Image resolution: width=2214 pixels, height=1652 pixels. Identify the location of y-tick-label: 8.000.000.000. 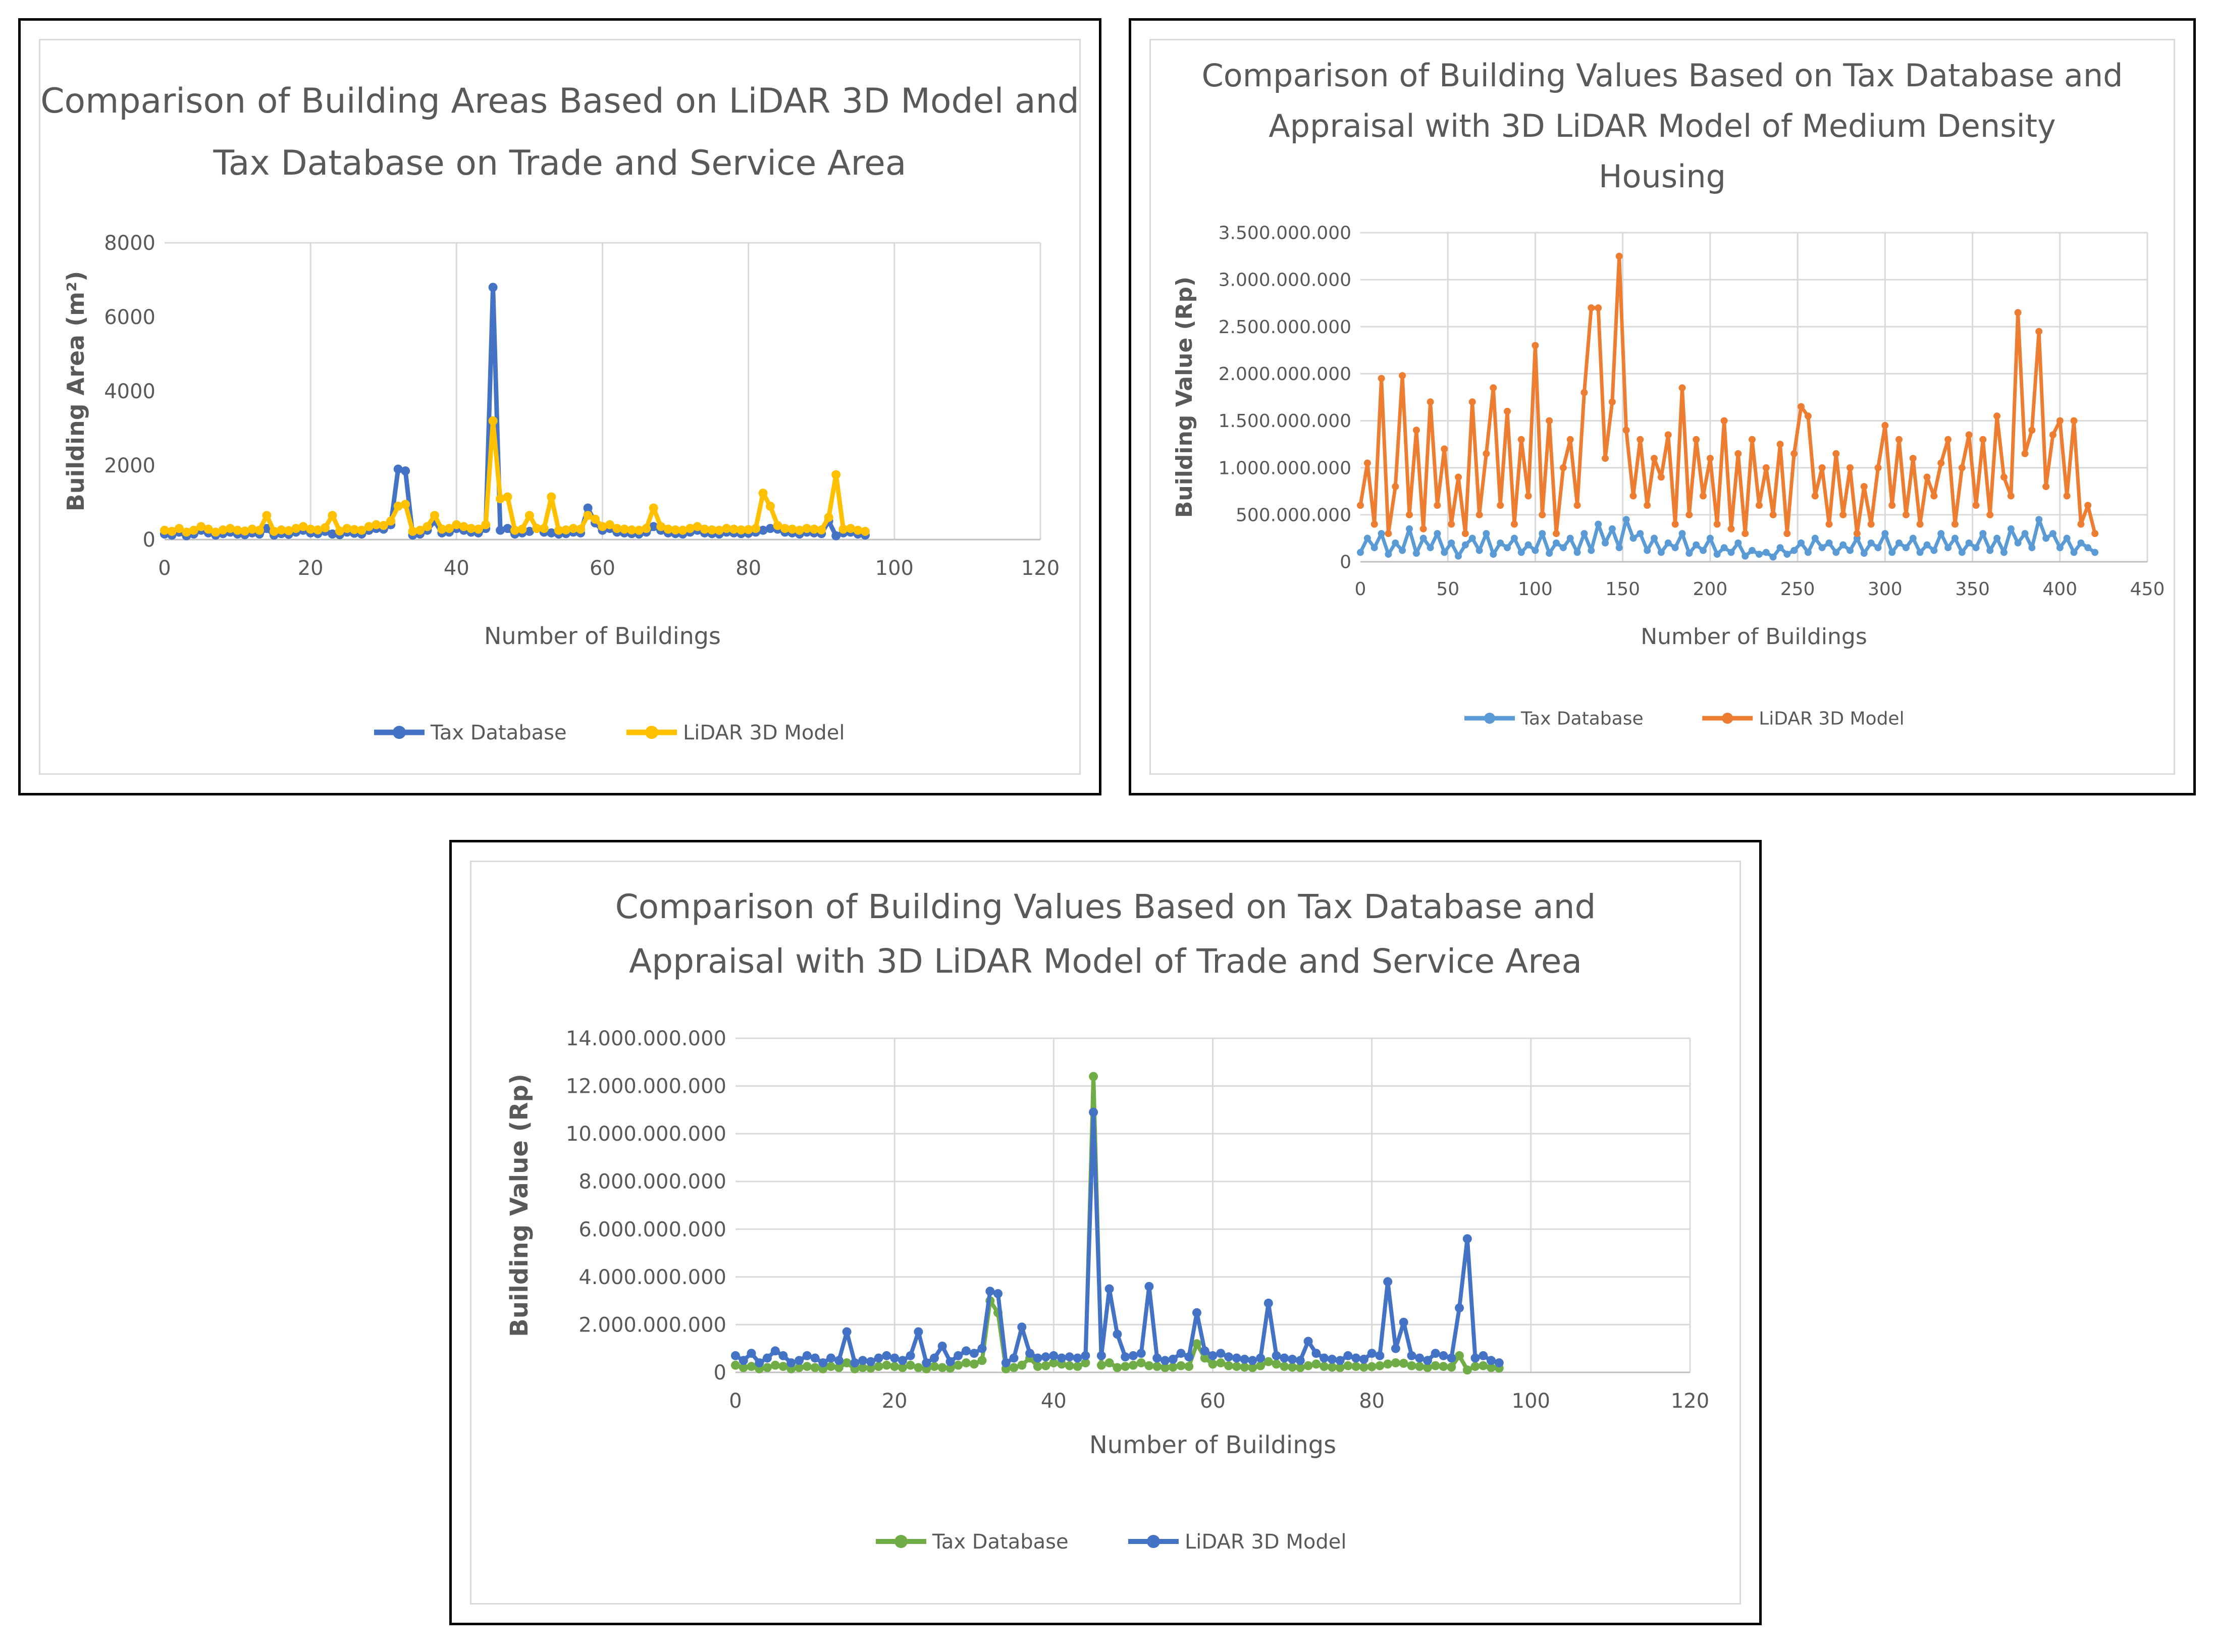
(652, 1182).